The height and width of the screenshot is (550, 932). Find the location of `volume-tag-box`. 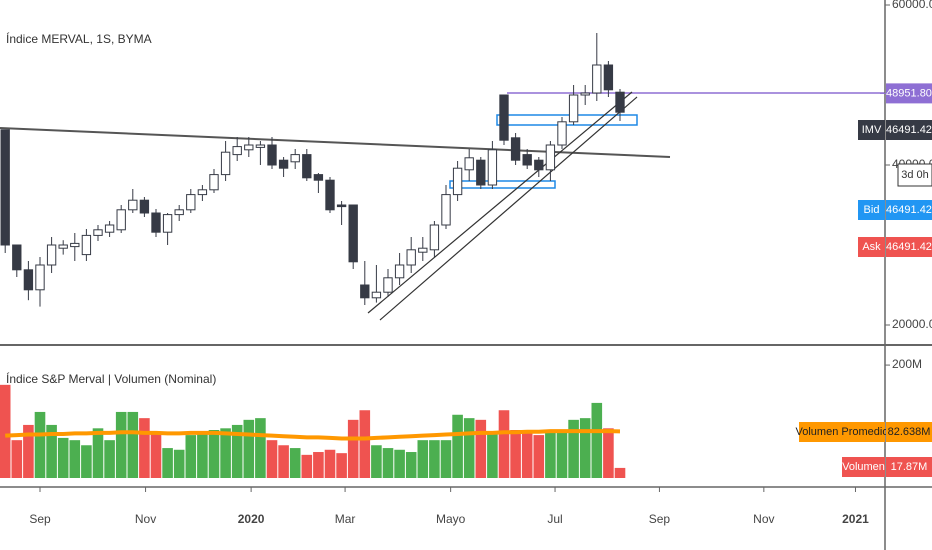

volume-tag-box is located at coordinates (909, 467).